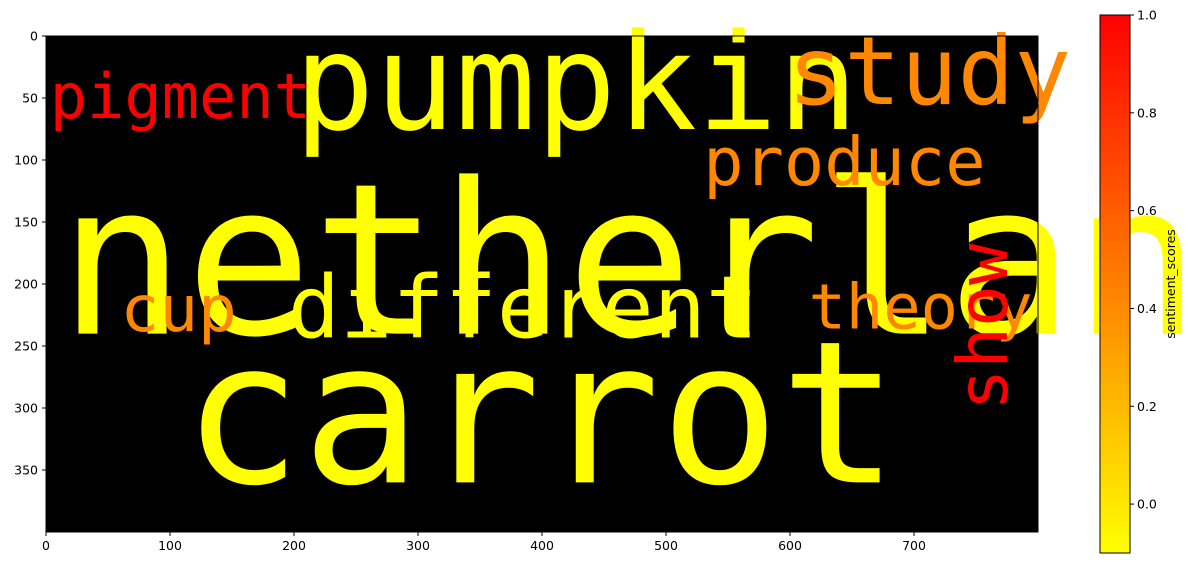 This screenshot has width=1188, height=566. I want to click on y-tick-label: 200, so click(26, 284).